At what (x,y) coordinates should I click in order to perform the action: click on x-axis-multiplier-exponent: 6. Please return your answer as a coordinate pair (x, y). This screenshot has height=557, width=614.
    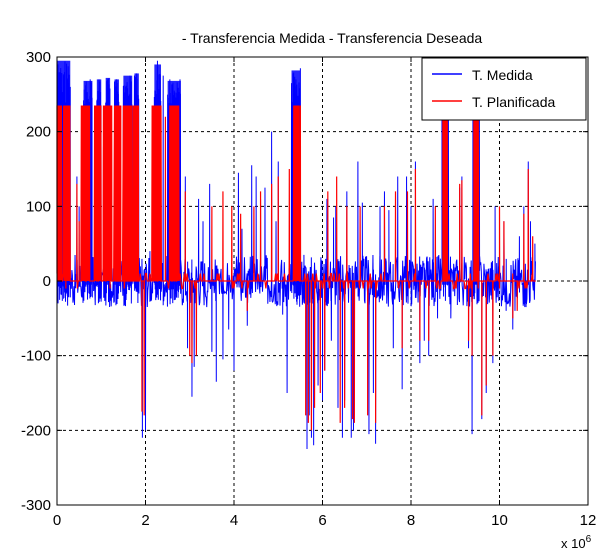
    Looking at the image, I should click on (589, 539).